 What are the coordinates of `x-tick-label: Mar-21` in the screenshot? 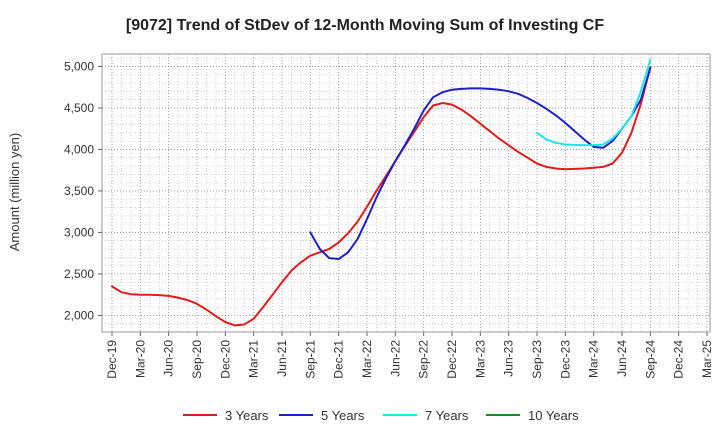 It's located at (254, 359).